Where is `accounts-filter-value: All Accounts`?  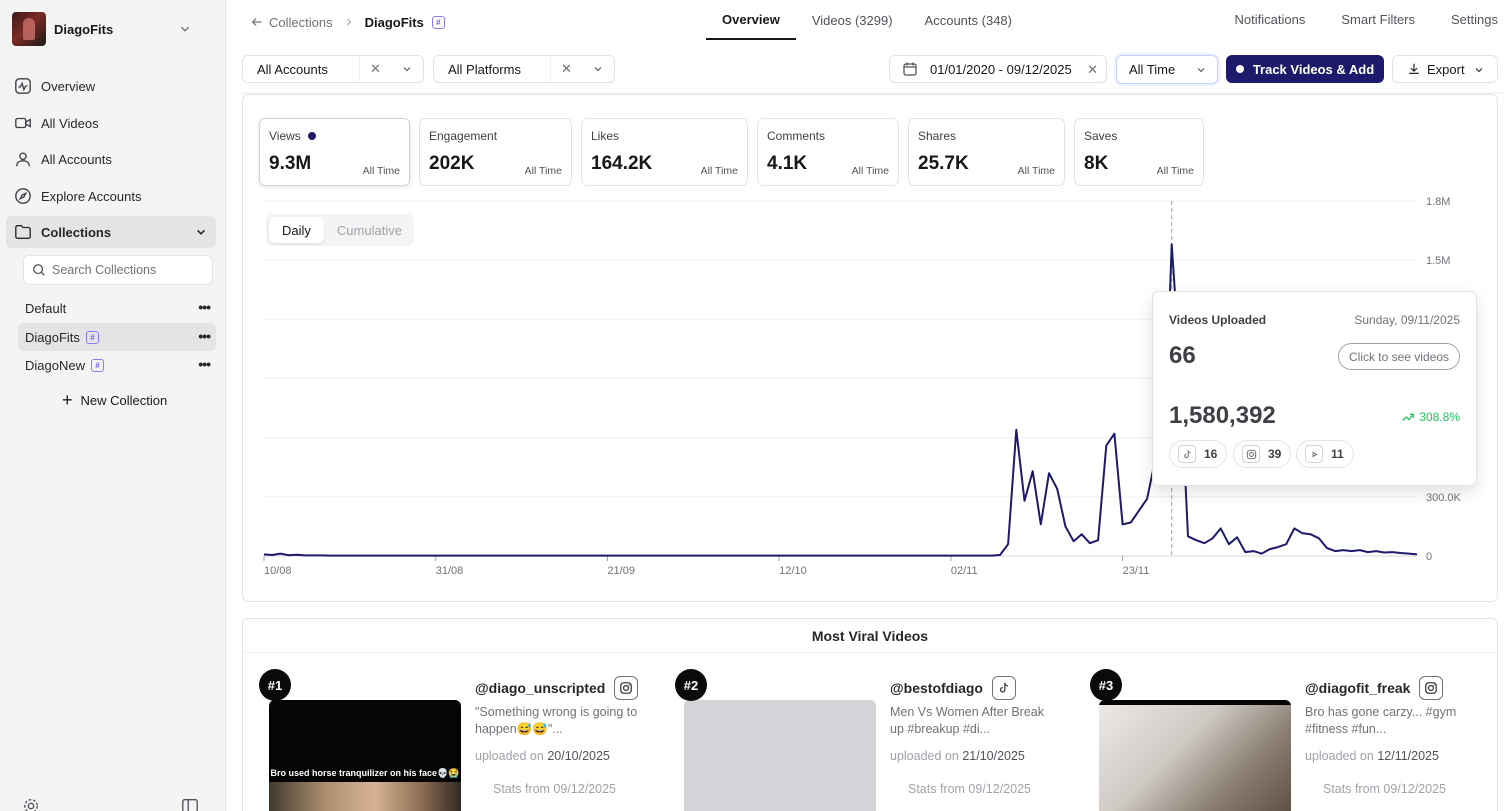
accounts-filter-value: All Accounts is located at coordinates (292, 69).